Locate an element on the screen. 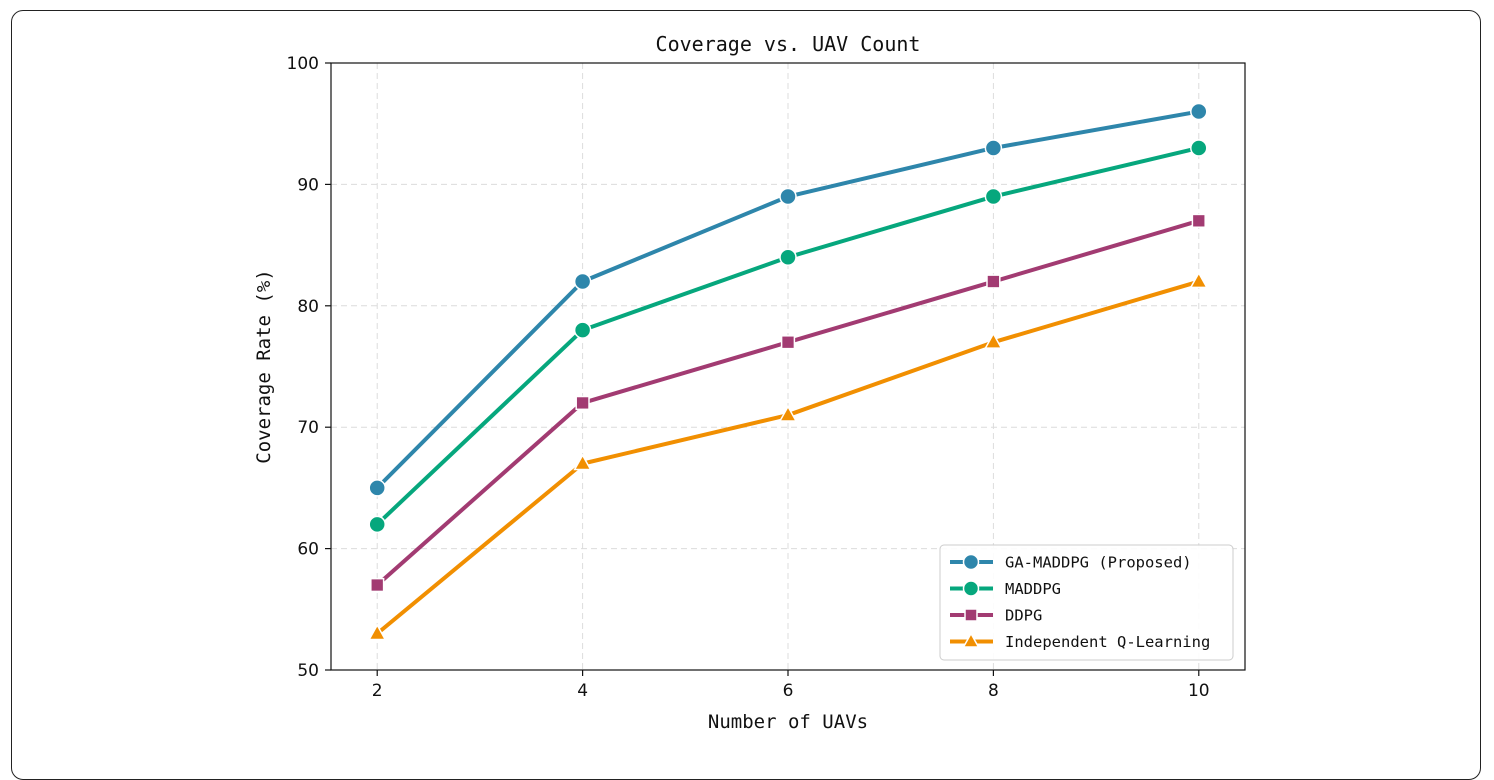 This screenshot has width=1494, height=780. y-tick-label: 80 is located at coordinates (308, 307).